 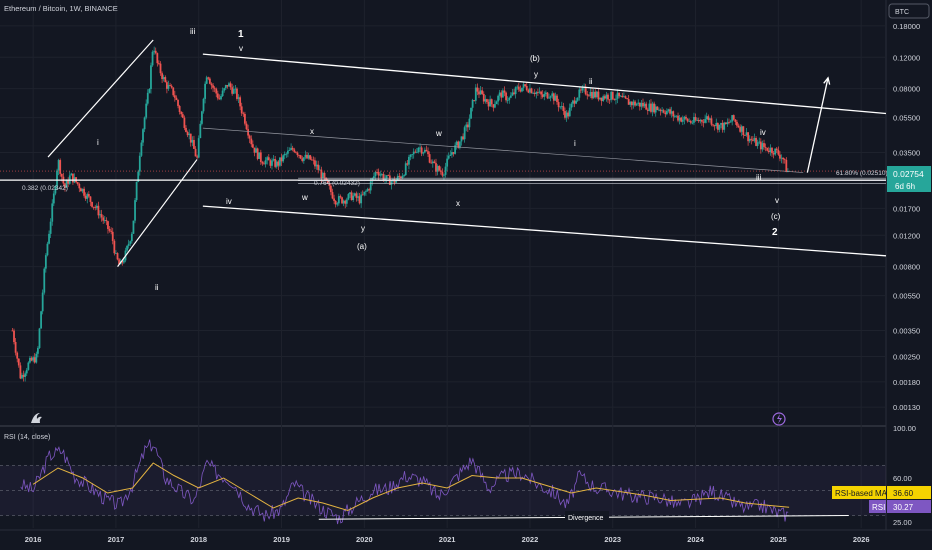 I want to click on divergence-label: Divergence, so click(x=586, y=518).